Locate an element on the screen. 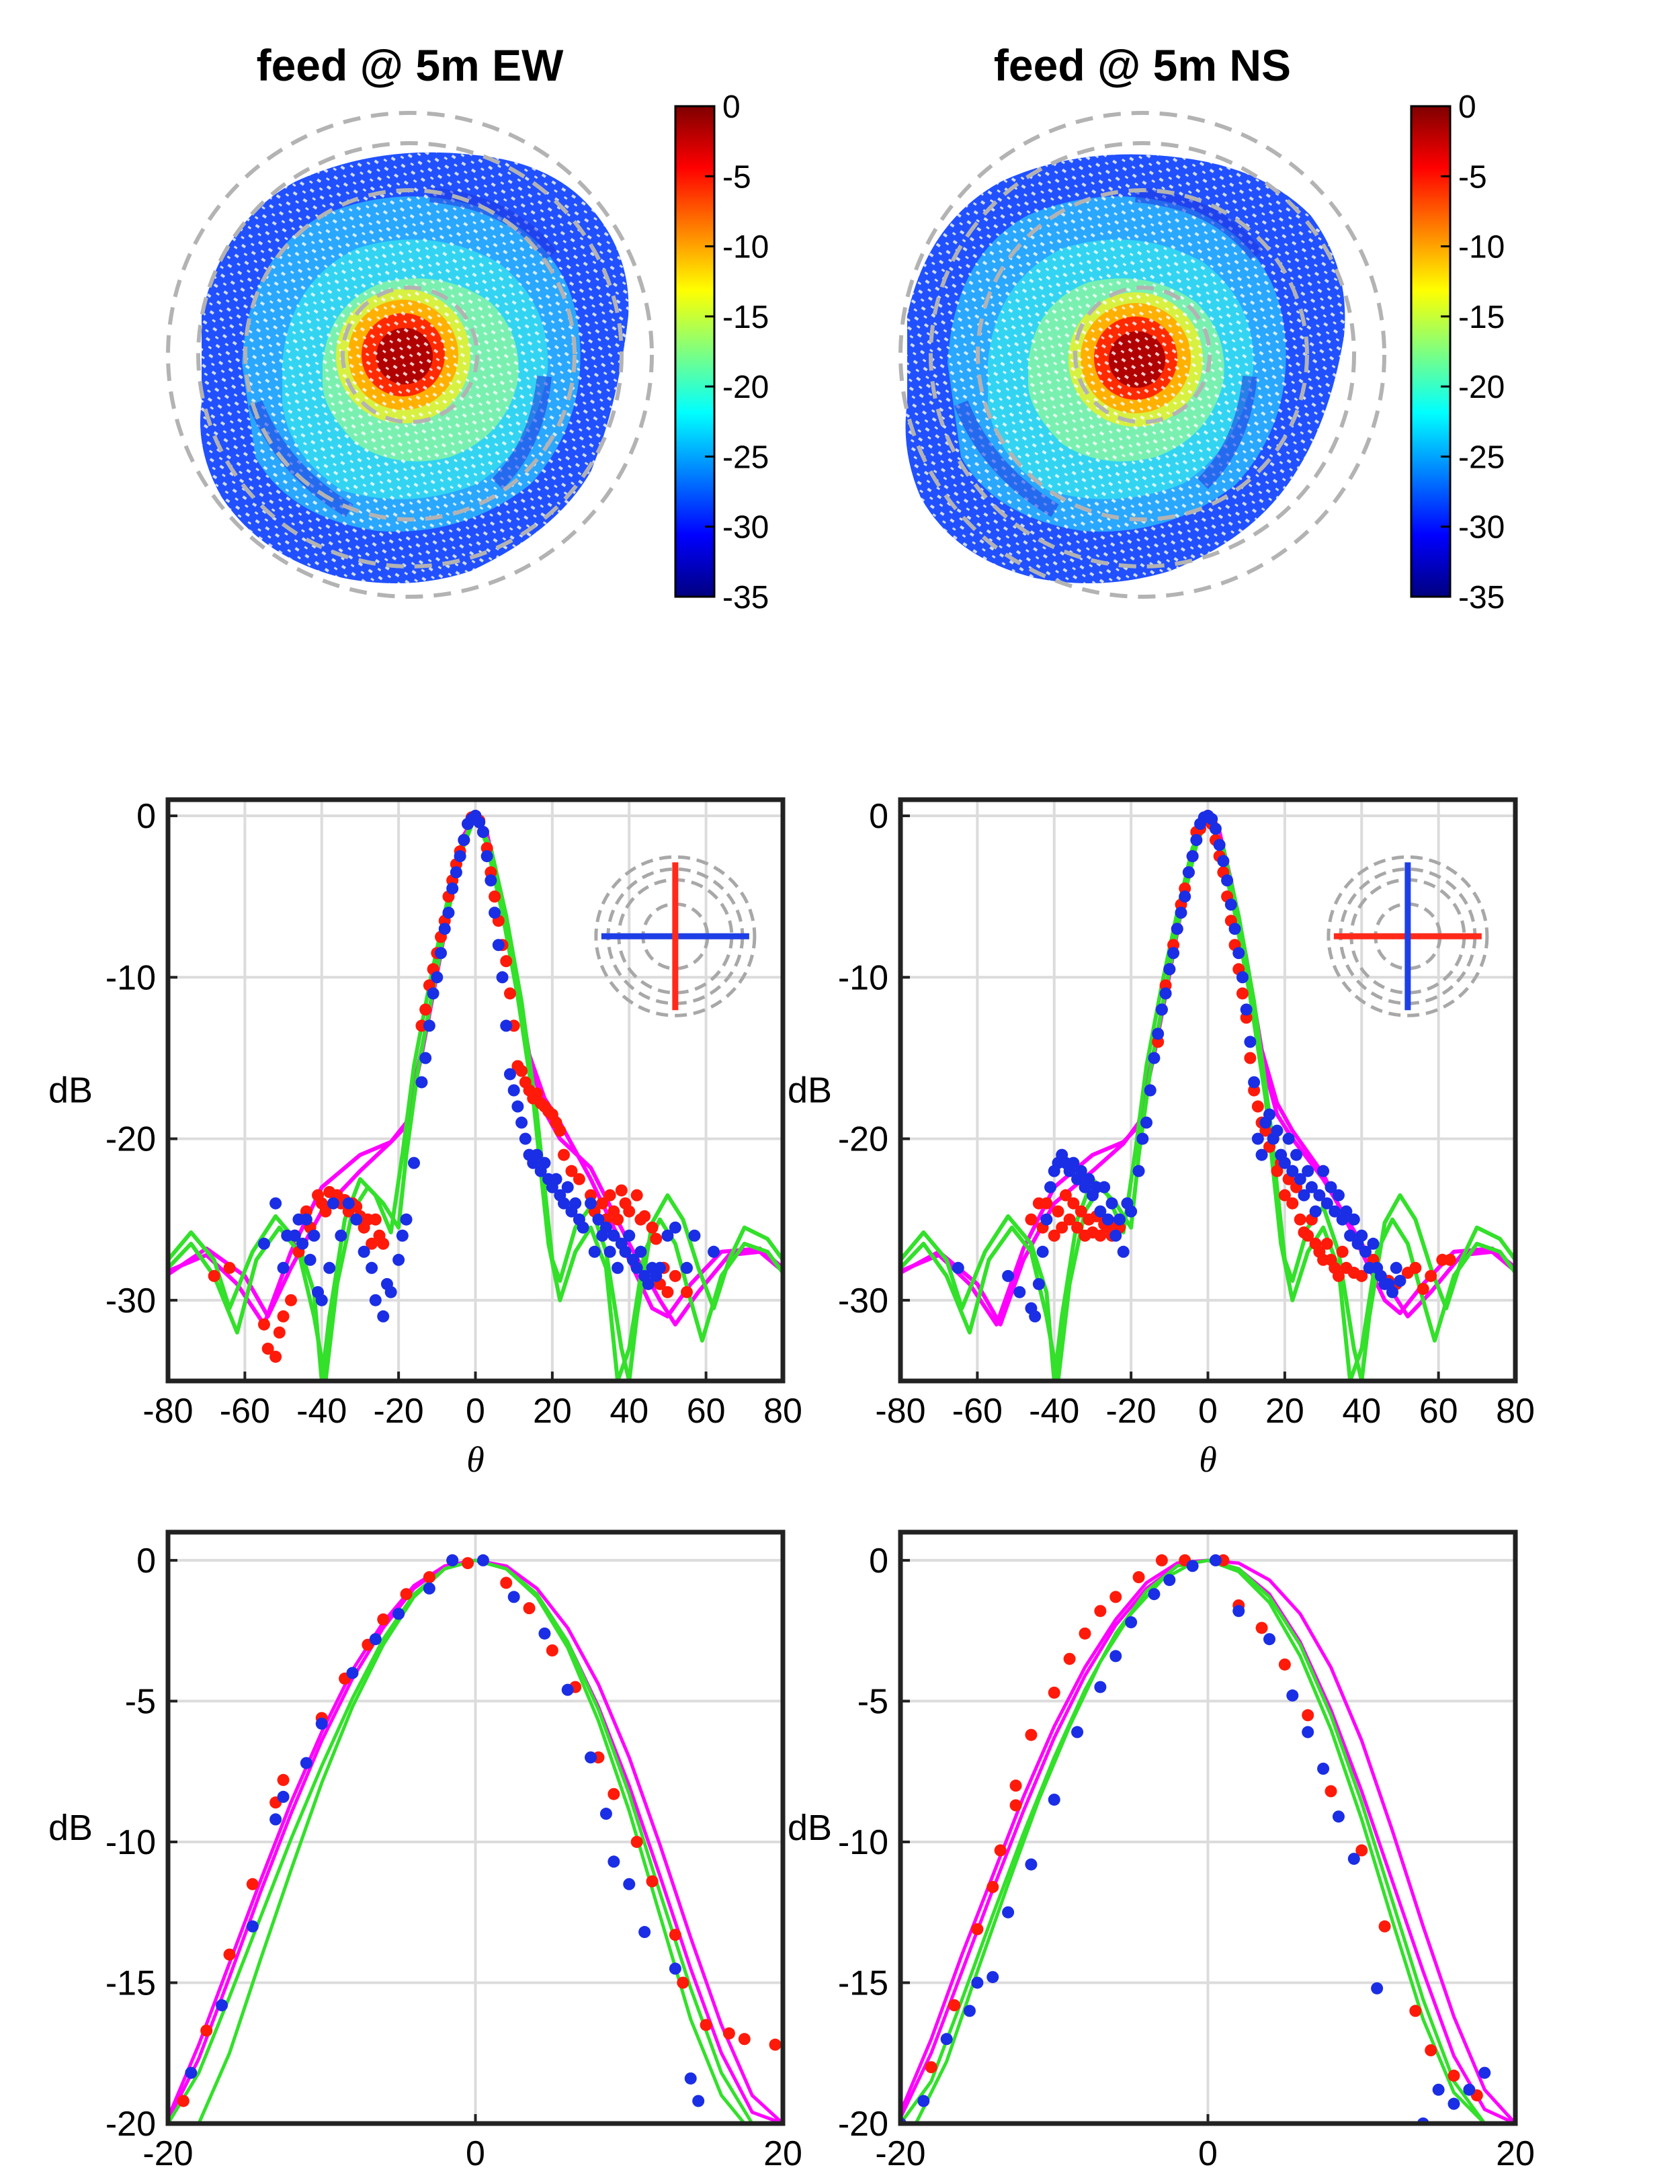 This screenshot has height=2184, width=1680. y-axis-label: dB is located at coordinates (71, 1828).